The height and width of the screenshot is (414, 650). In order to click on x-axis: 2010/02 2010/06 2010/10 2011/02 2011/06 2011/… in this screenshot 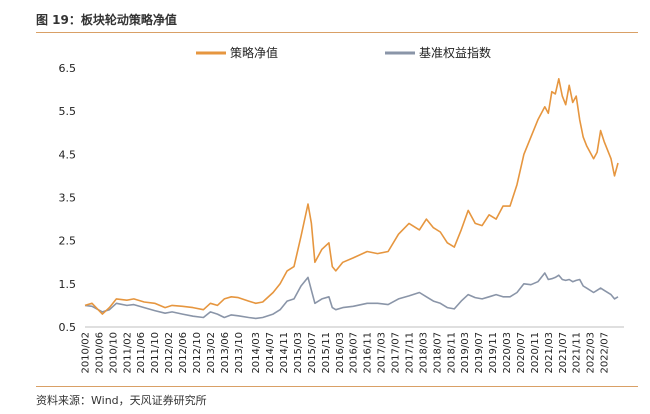, I will do `click(352, 350)`.